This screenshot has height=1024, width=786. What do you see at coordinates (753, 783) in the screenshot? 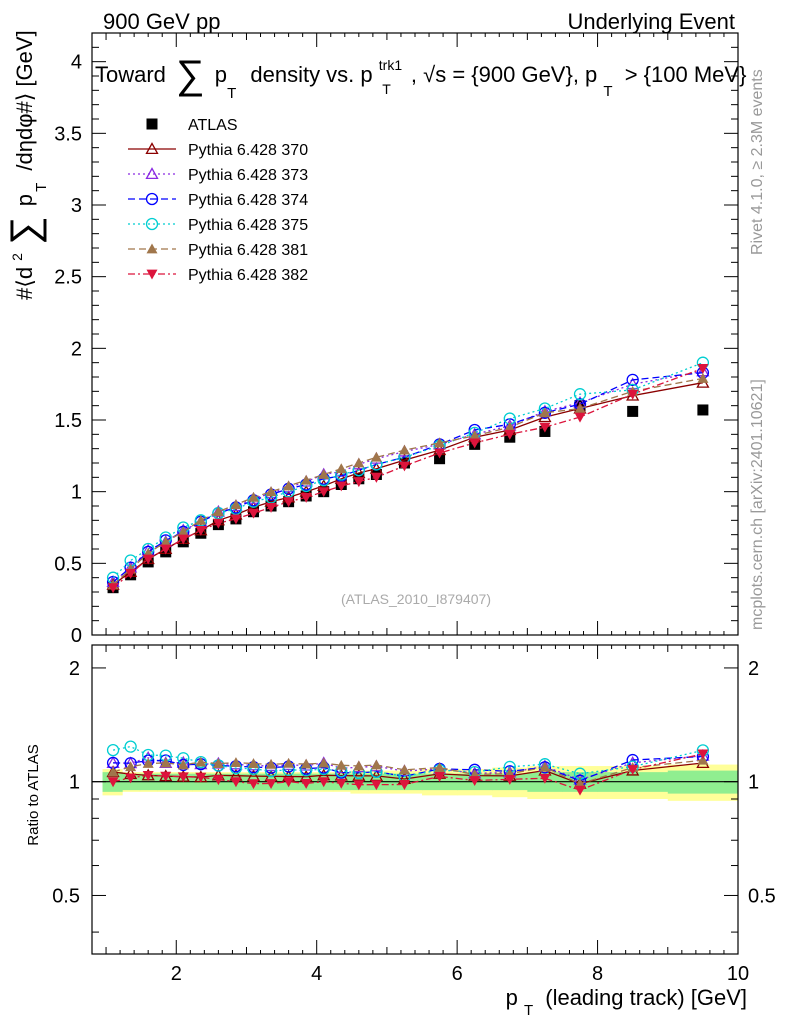
I see `ratio-y-tick-label-right: 1` at bounding box center [753, 783].